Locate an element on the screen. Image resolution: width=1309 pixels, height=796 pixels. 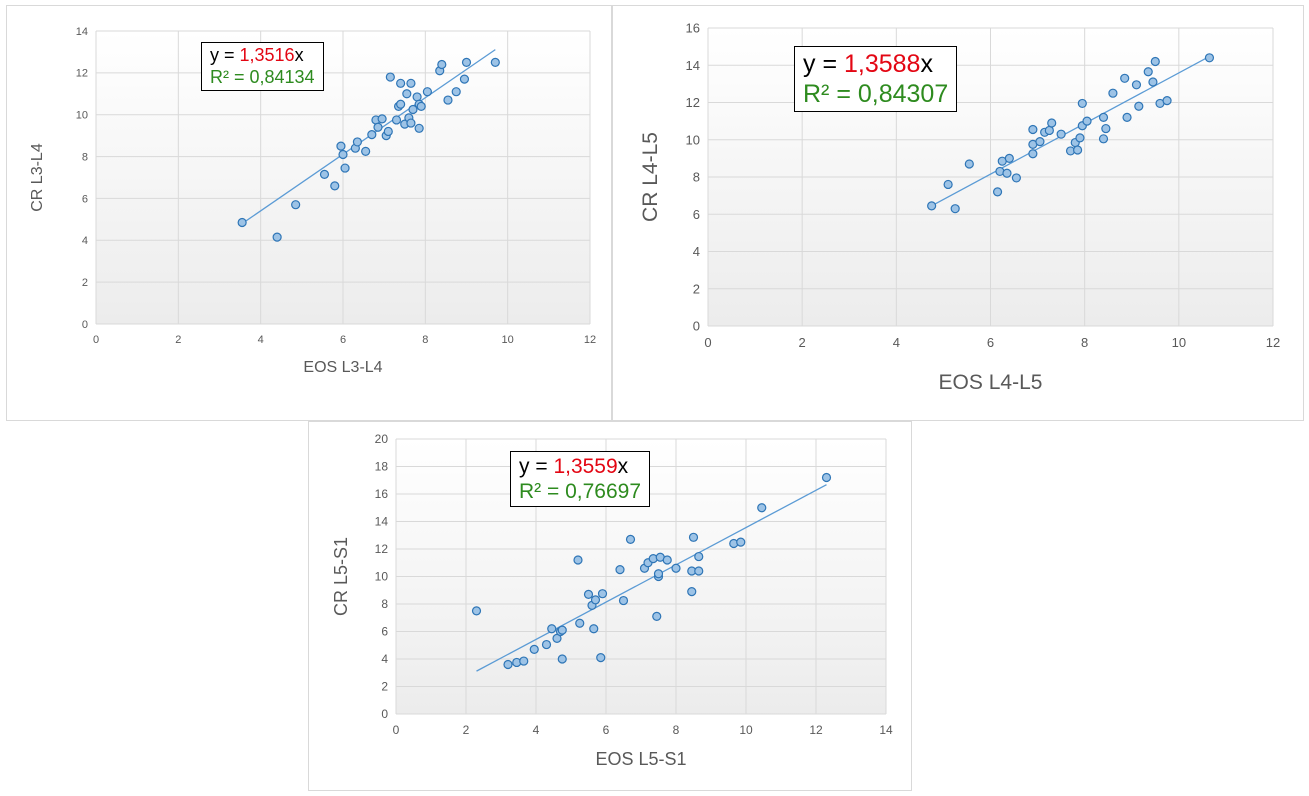
y-tick-label: 4 is located at coordinates (696, 251).